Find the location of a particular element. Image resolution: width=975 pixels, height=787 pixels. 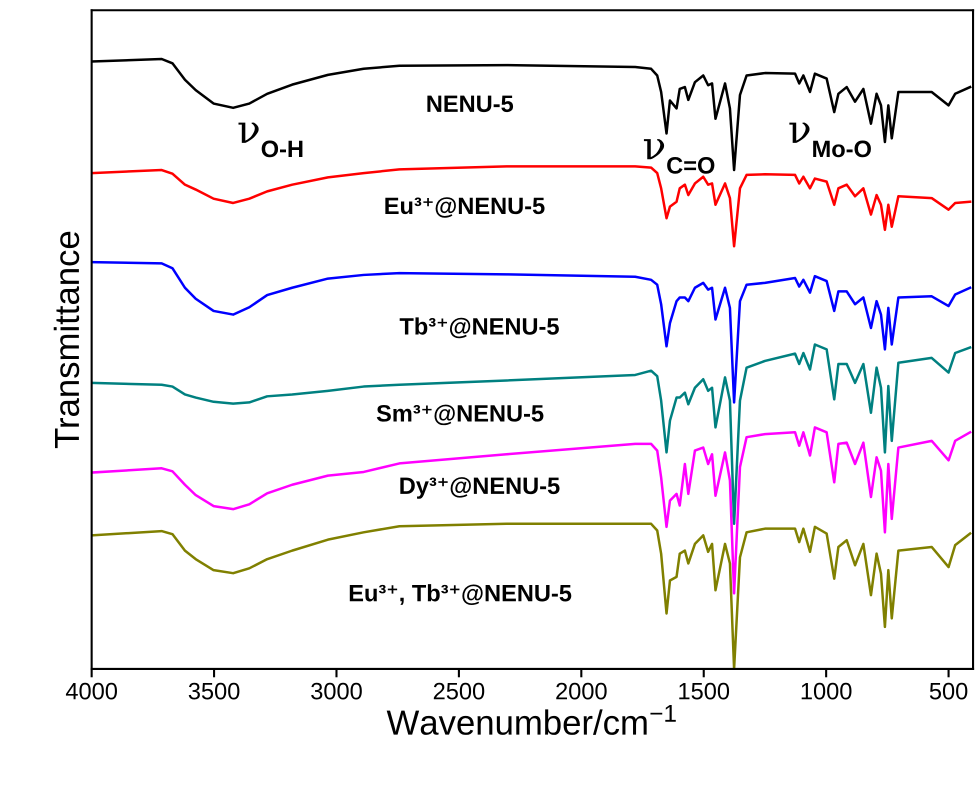

x-tick-label: 3500 is located at coordinates (214, 691).